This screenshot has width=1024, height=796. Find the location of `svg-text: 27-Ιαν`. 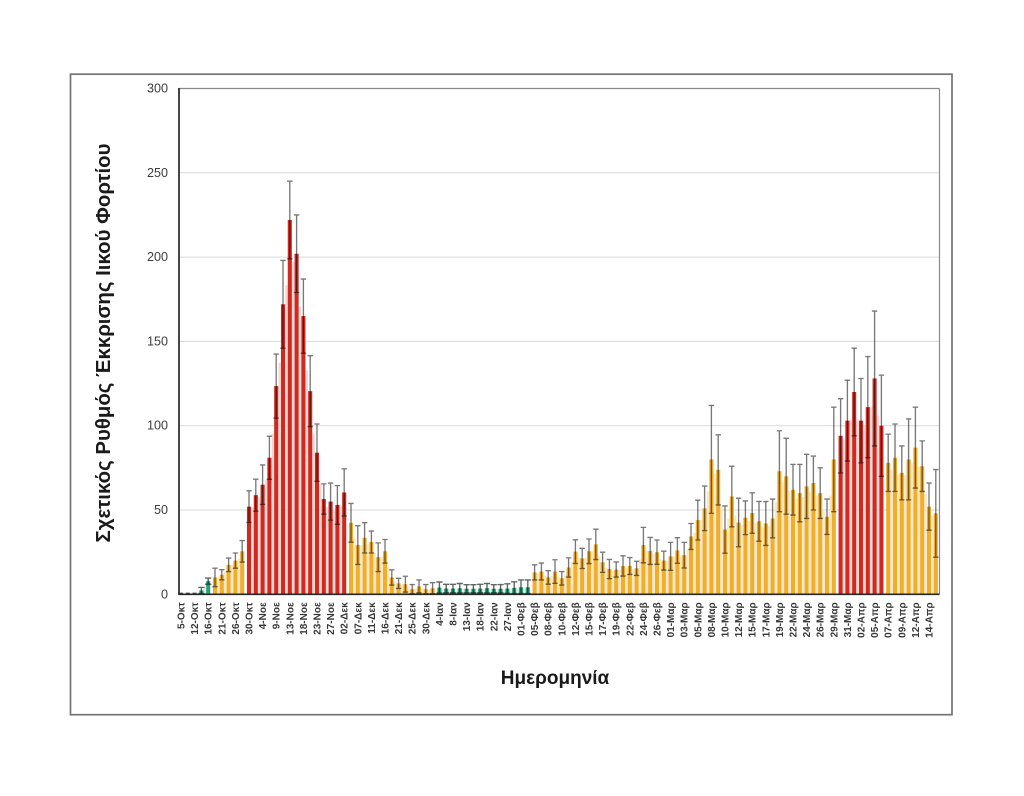

svg-text: 27-Ιαν is located at coordinates (508, 616).